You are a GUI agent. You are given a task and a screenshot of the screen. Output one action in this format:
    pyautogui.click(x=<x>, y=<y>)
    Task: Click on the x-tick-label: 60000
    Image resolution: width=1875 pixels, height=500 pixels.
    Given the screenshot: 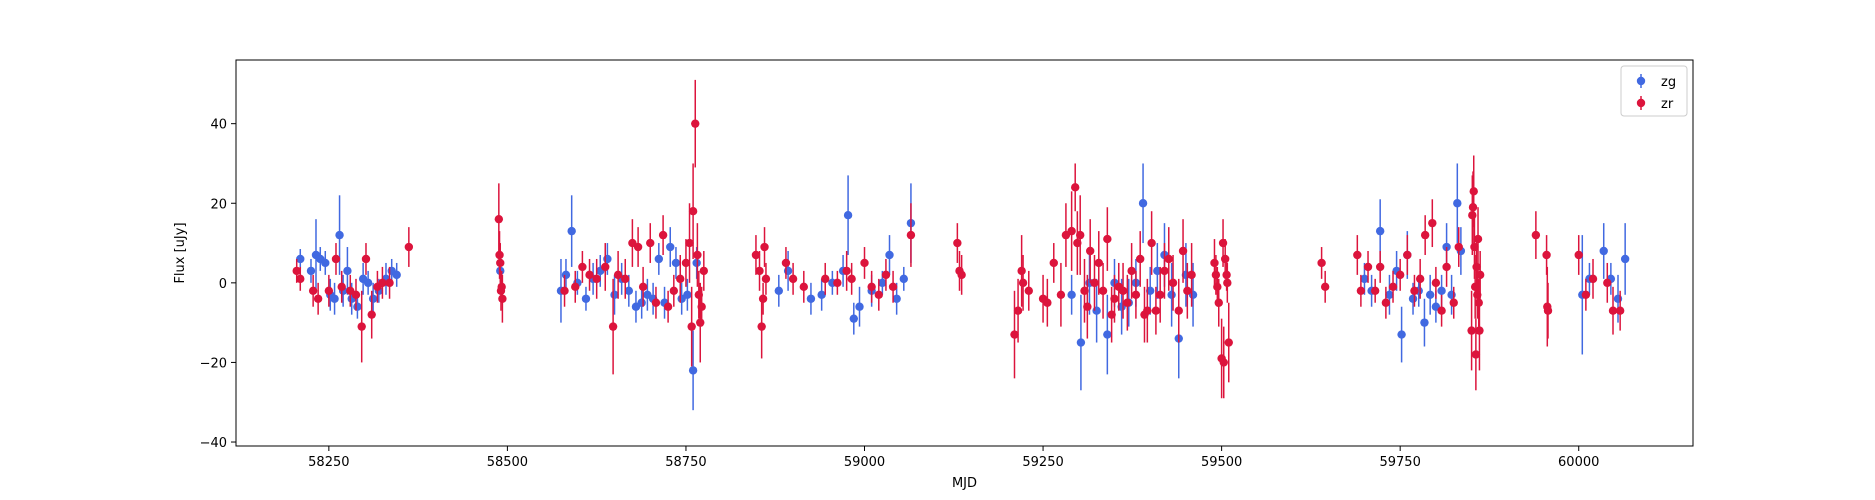 What is the action you would take?
    pyautogui.click(x=1578, y=462)
    